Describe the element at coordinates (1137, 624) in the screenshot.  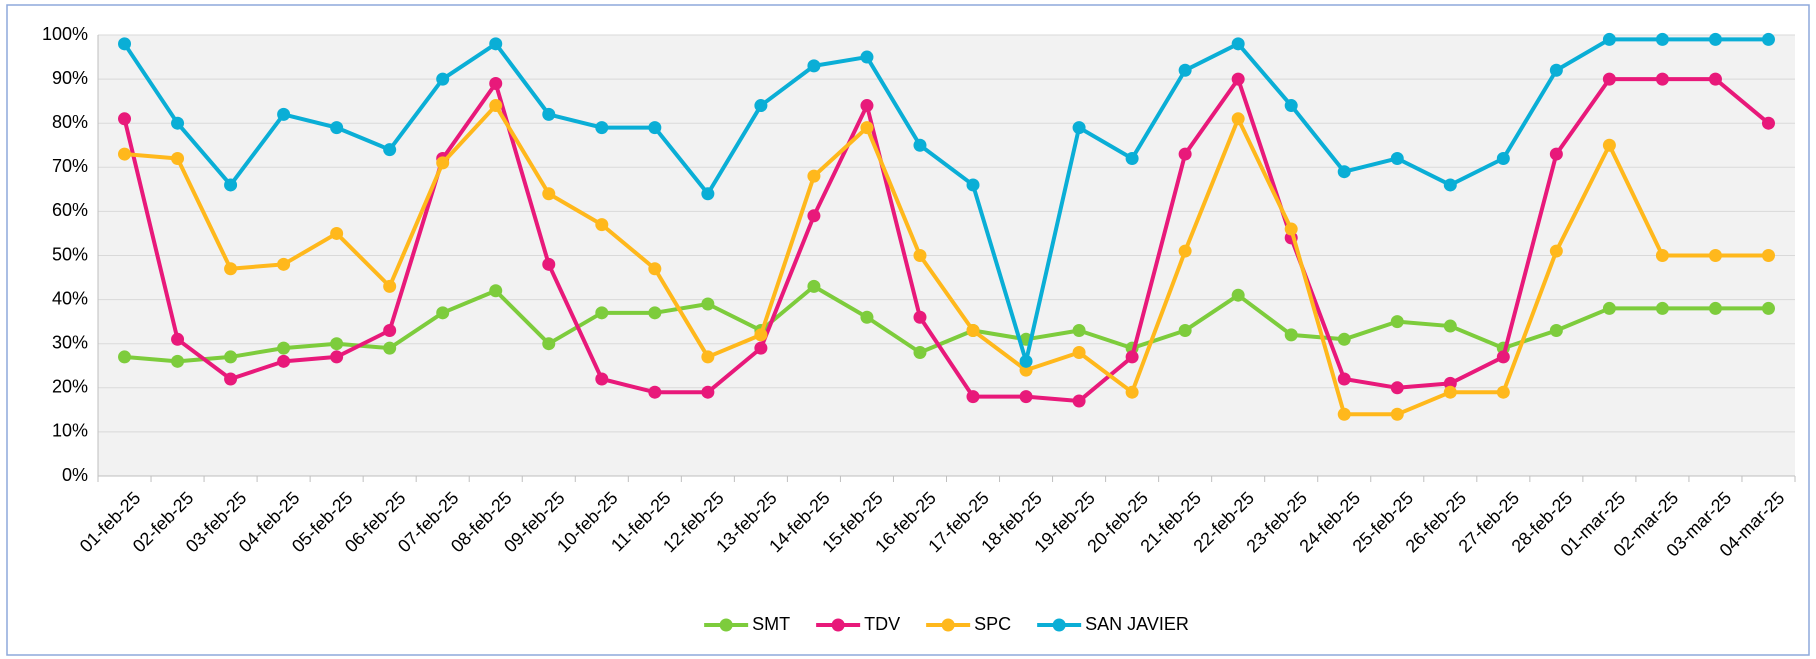
I see `legend-label: SAN JAVIER` at that location.